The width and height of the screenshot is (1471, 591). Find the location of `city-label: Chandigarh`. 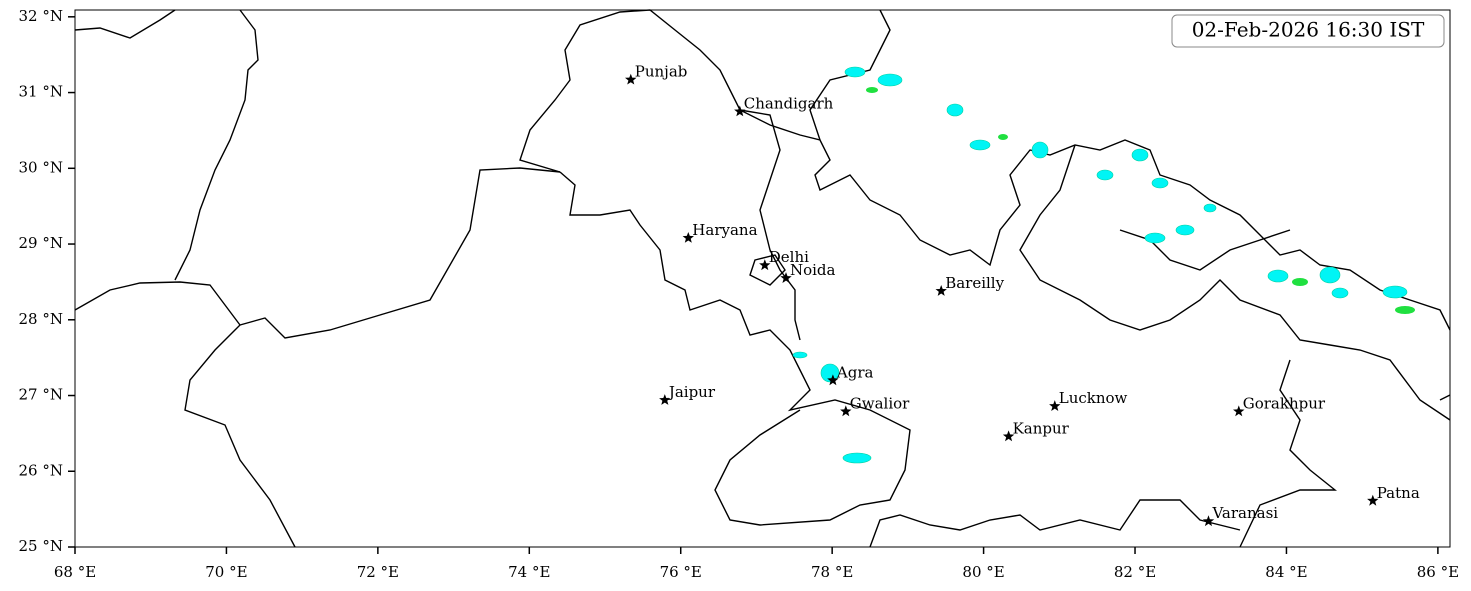

city-label: Chandigarh is located at coordinates (789, 103).